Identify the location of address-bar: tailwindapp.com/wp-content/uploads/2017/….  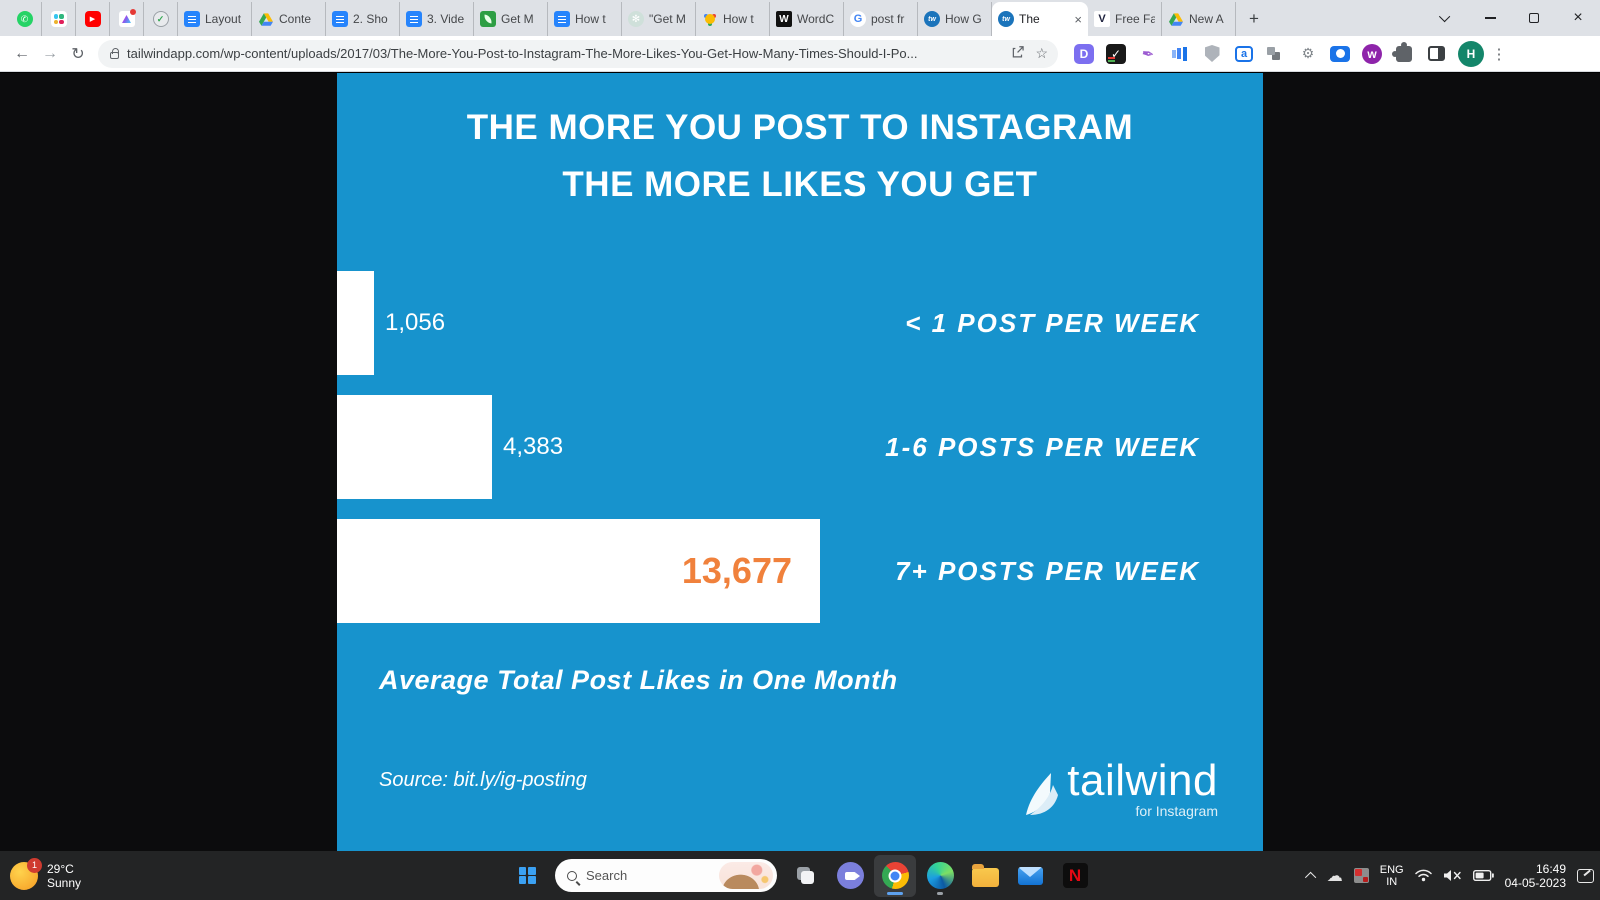
(578, 53).